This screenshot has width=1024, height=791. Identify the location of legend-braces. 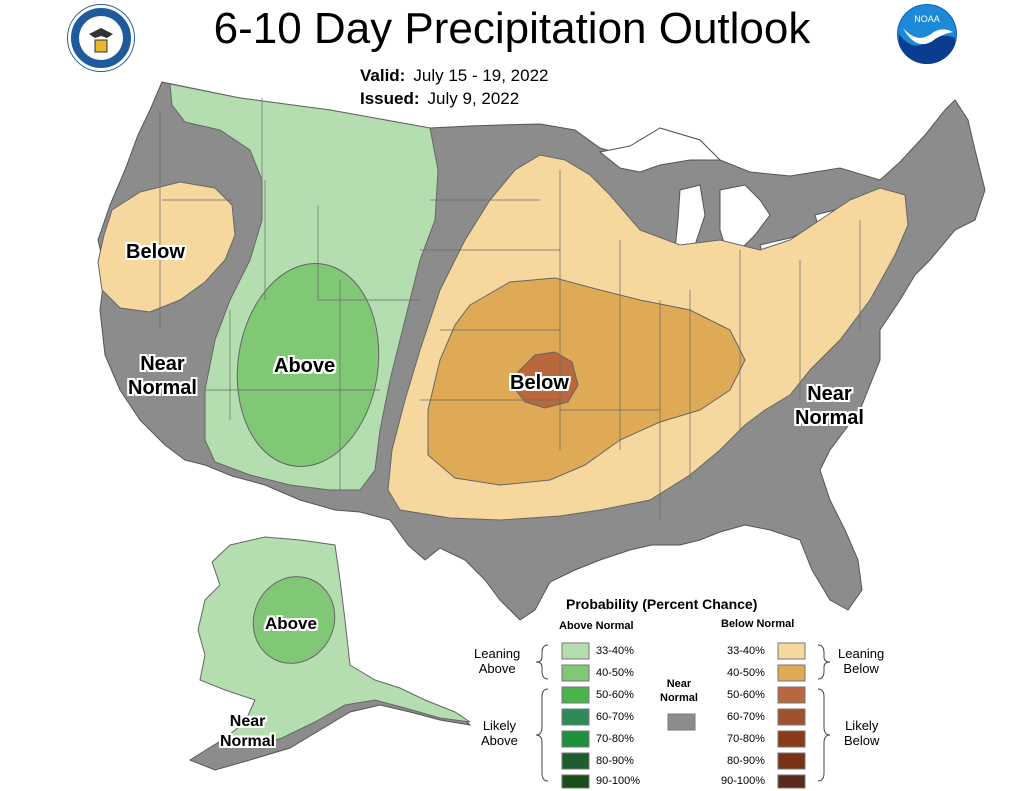
(683, 713).